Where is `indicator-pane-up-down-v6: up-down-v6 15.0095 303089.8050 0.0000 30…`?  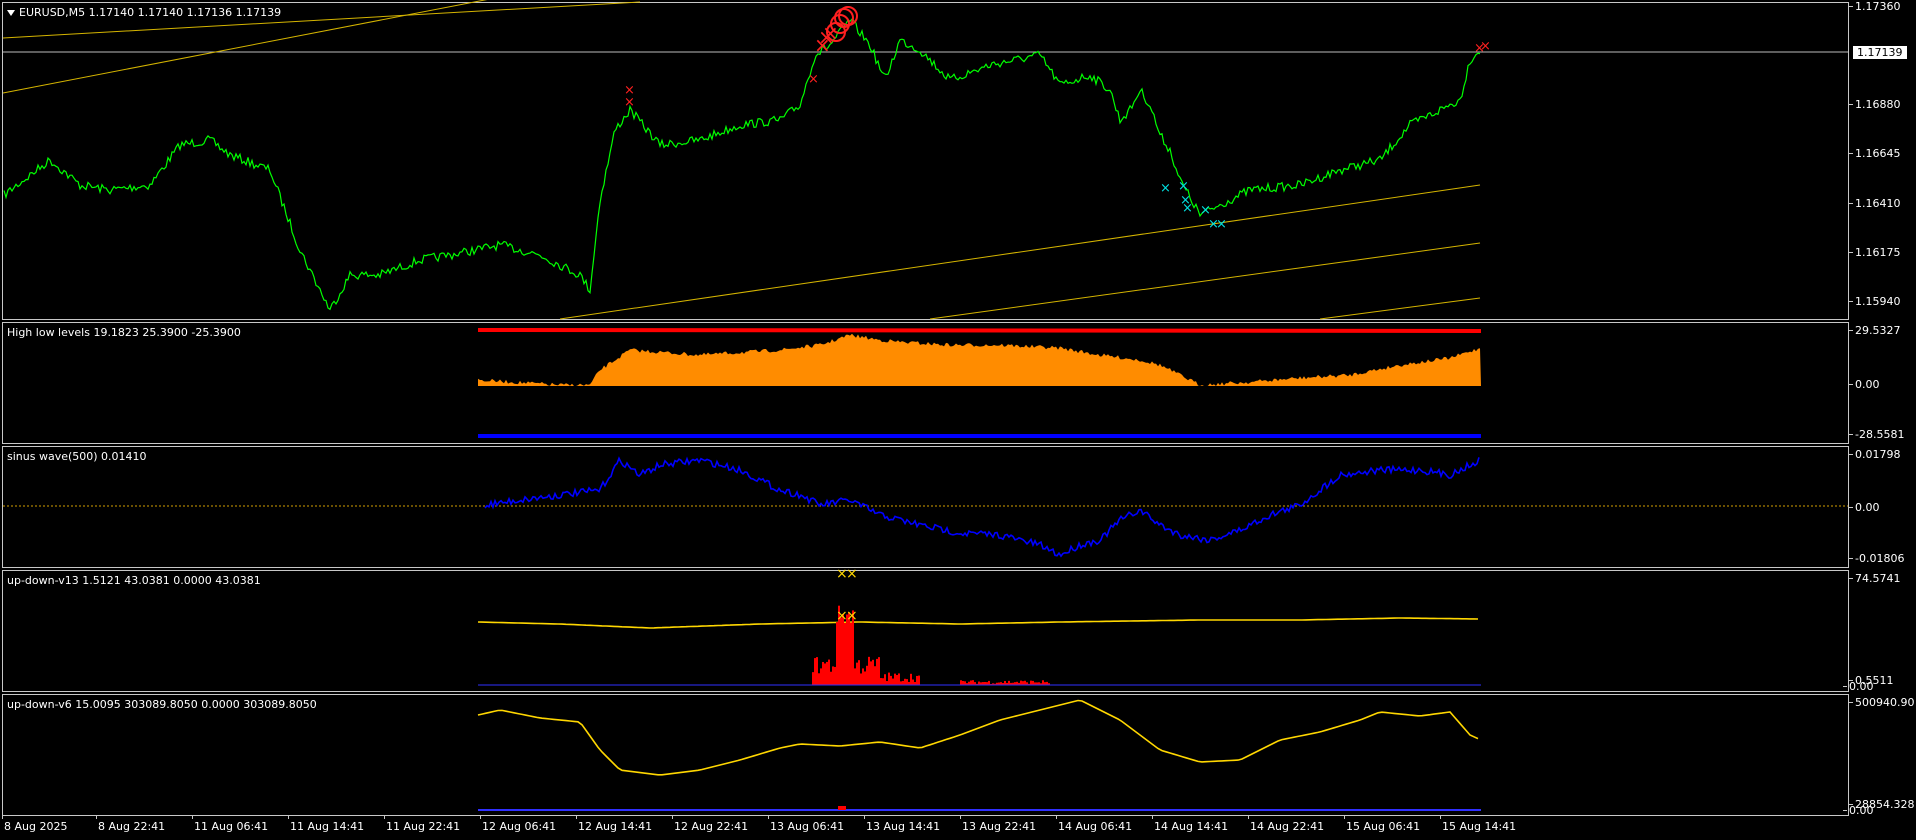
indicator-pane-up-down-v6: up-down-v6 15.0095 303089.8050 0.0000 30… is located at coordinates (925, 755).